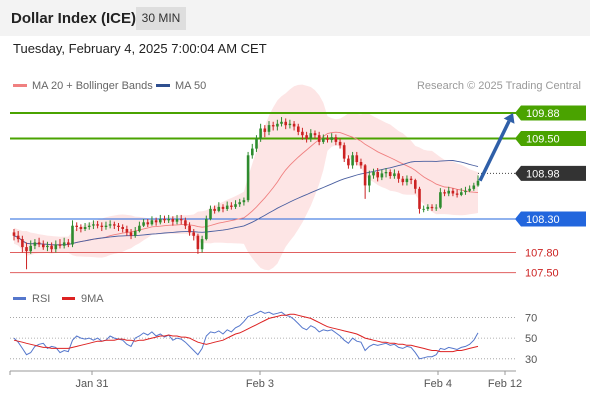 The width and height of the screenshot is (590, 400). I want to click on report-datetime: Tuesday, February 4, 2025 7:00:04 AM CET, so click(140, 48).